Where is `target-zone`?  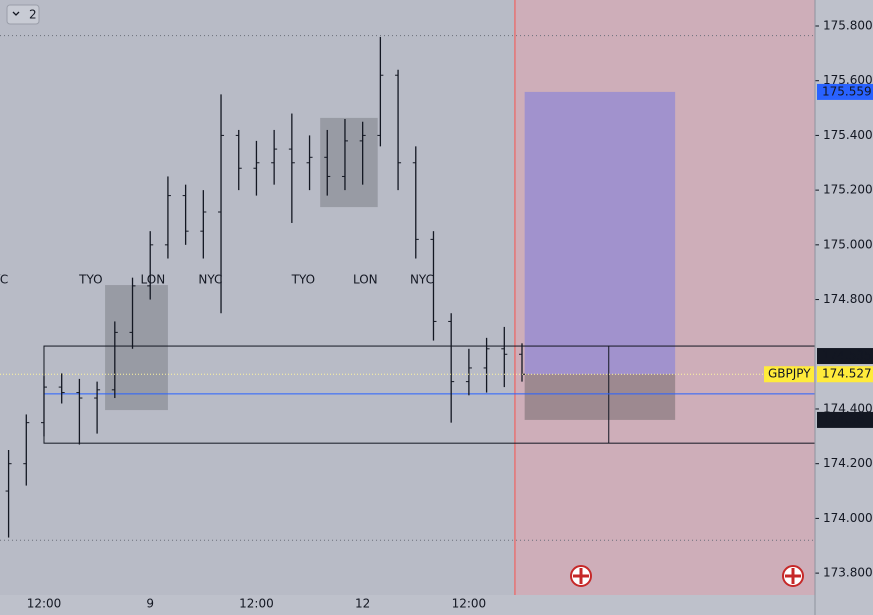 target-zone is located at coordinates (600, 233).